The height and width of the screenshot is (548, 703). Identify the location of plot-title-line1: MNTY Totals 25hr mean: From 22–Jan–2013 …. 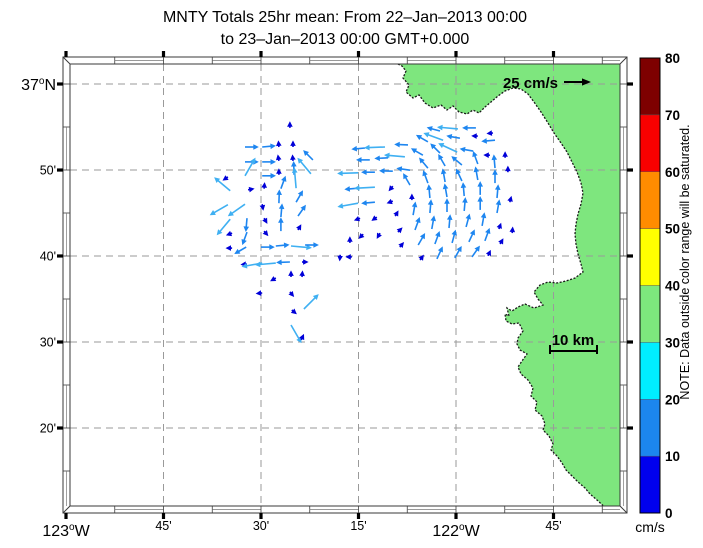
(345, 17).